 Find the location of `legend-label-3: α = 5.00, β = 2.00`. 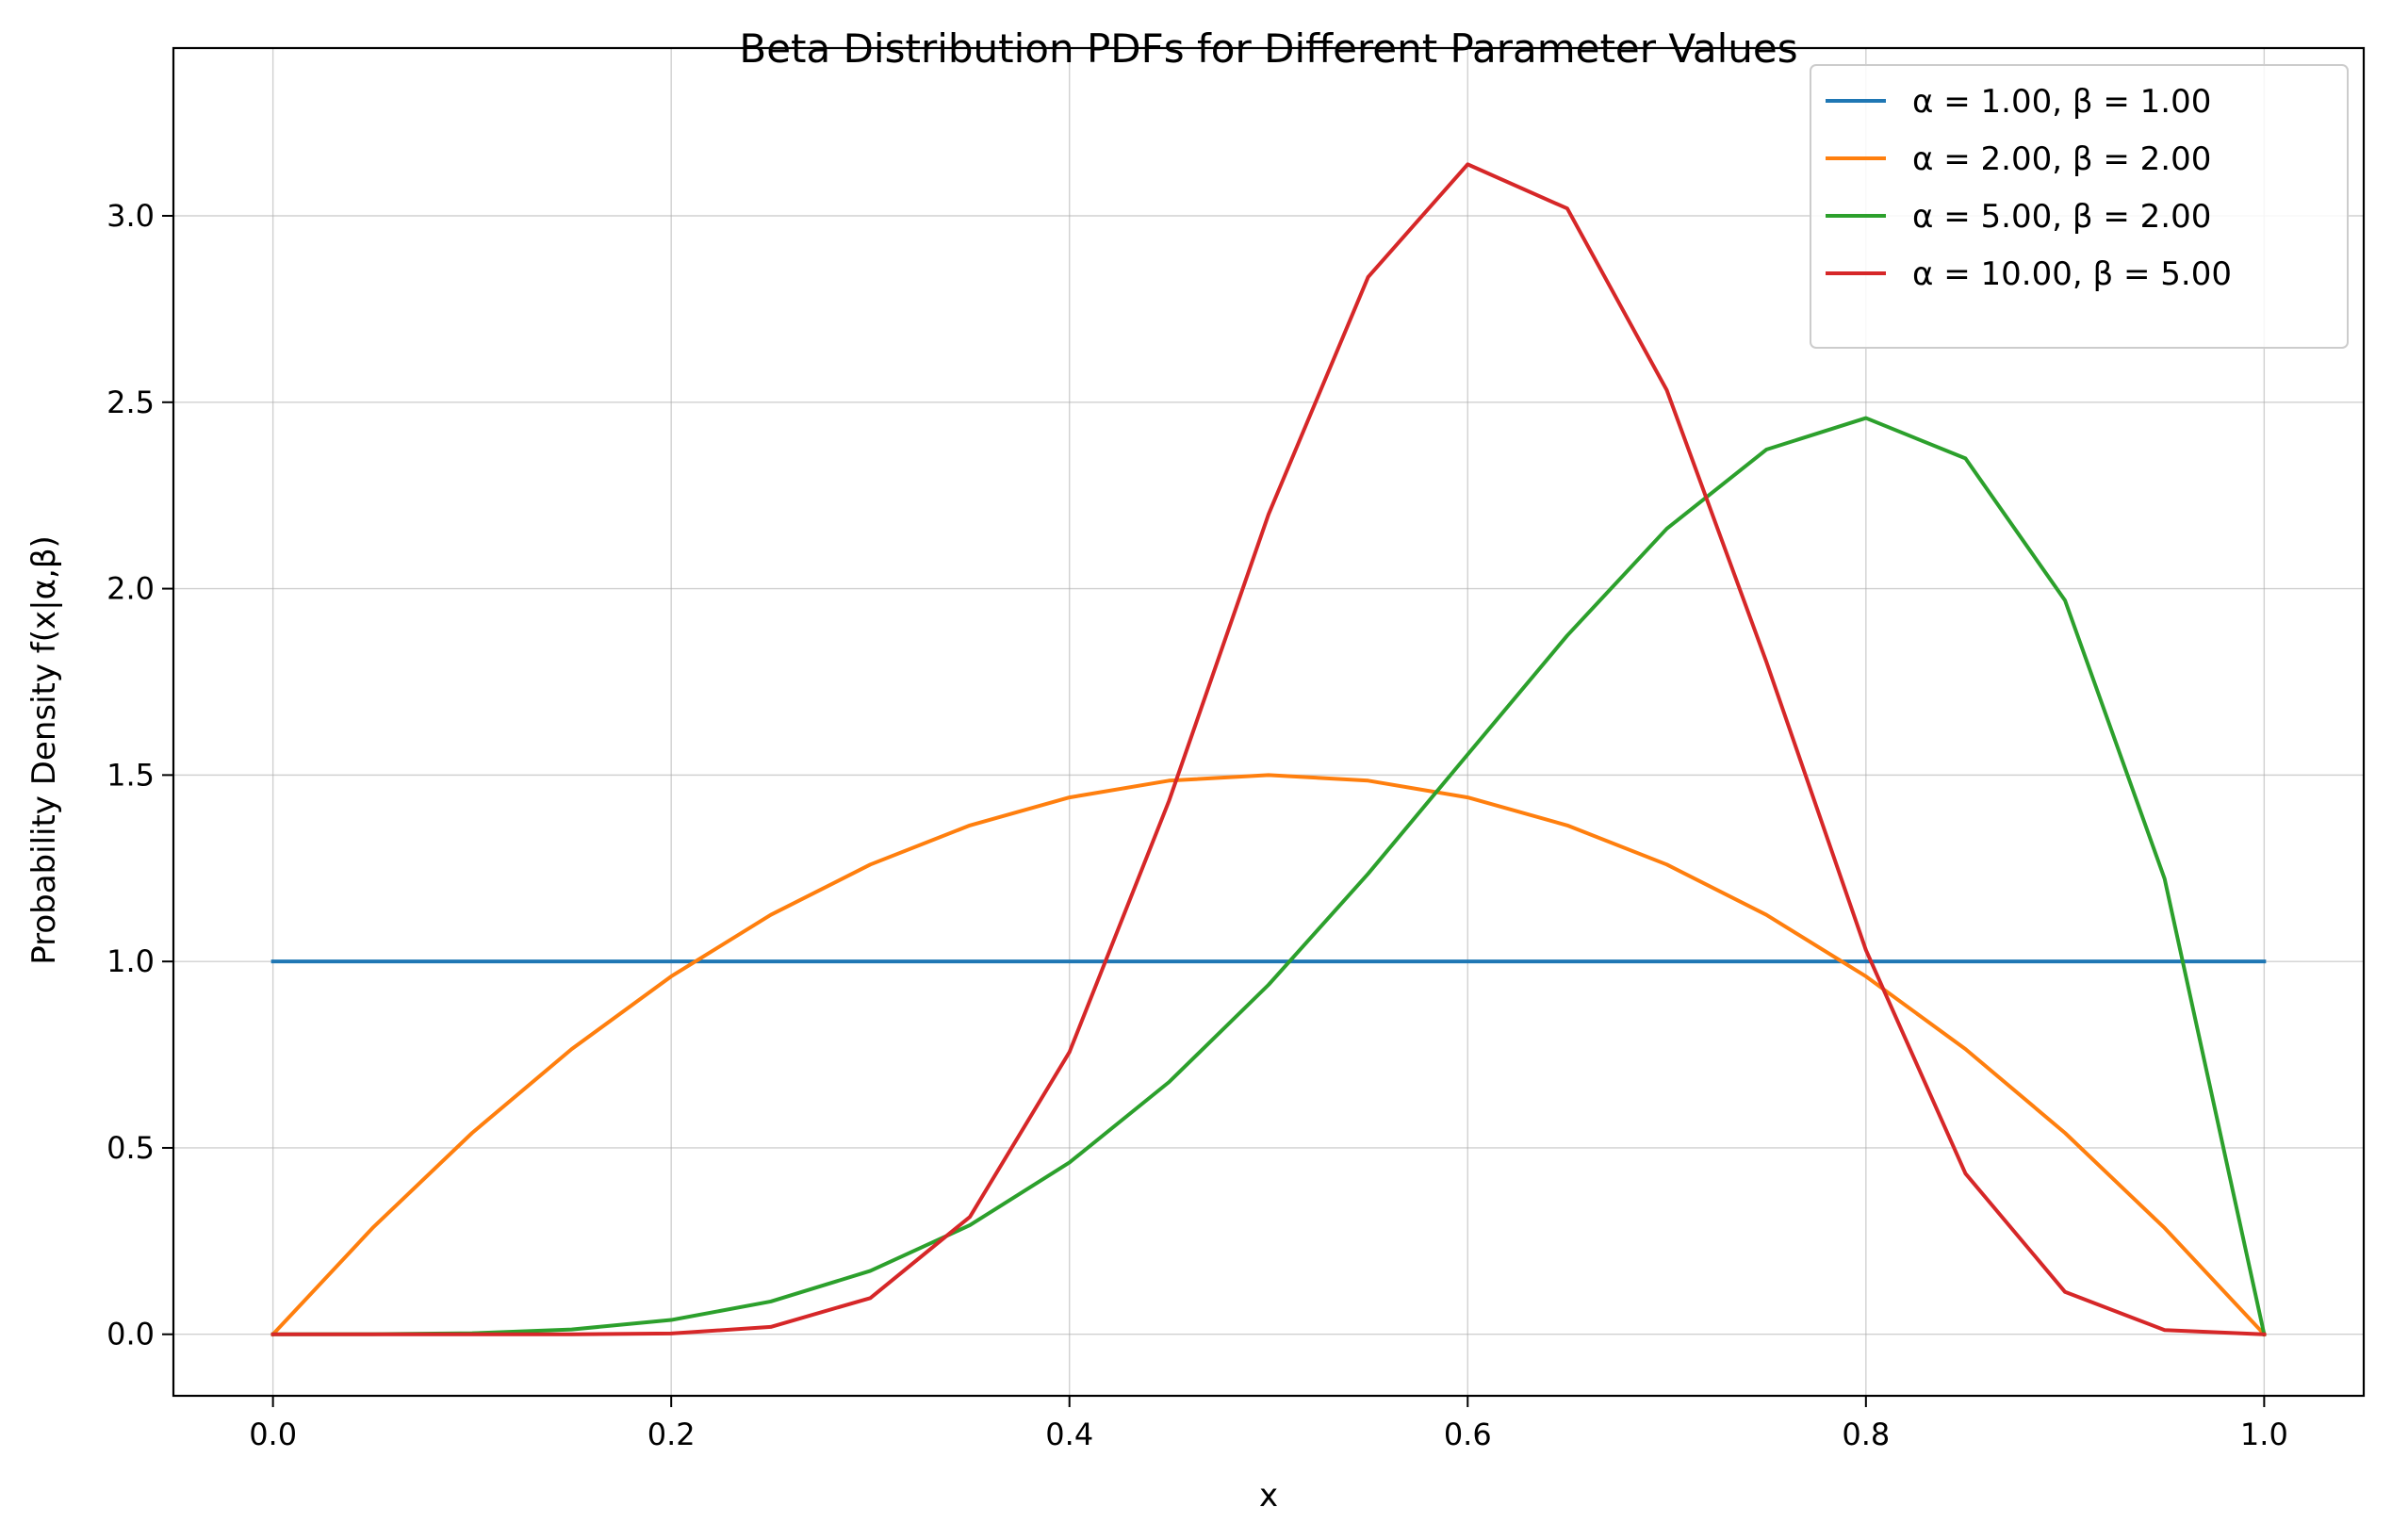

legend-label-3: α = 5.00, β = 2.00 is located at coordinates (2061, 217).